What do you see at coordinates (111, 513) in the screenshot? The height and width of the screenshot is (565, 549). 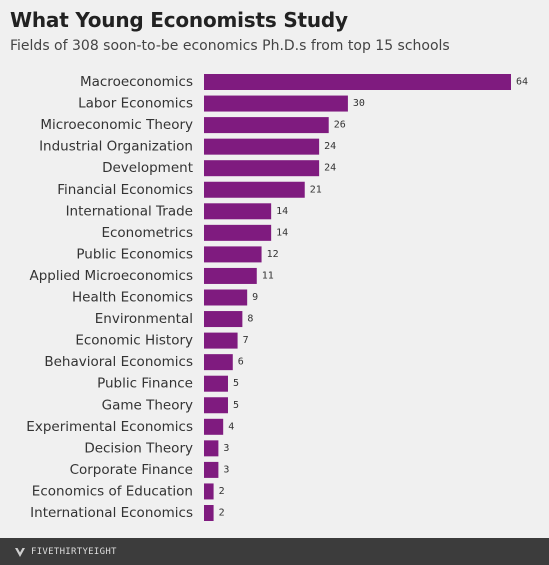 I see `category-label: International Economics` at bounding box center [111, 513].